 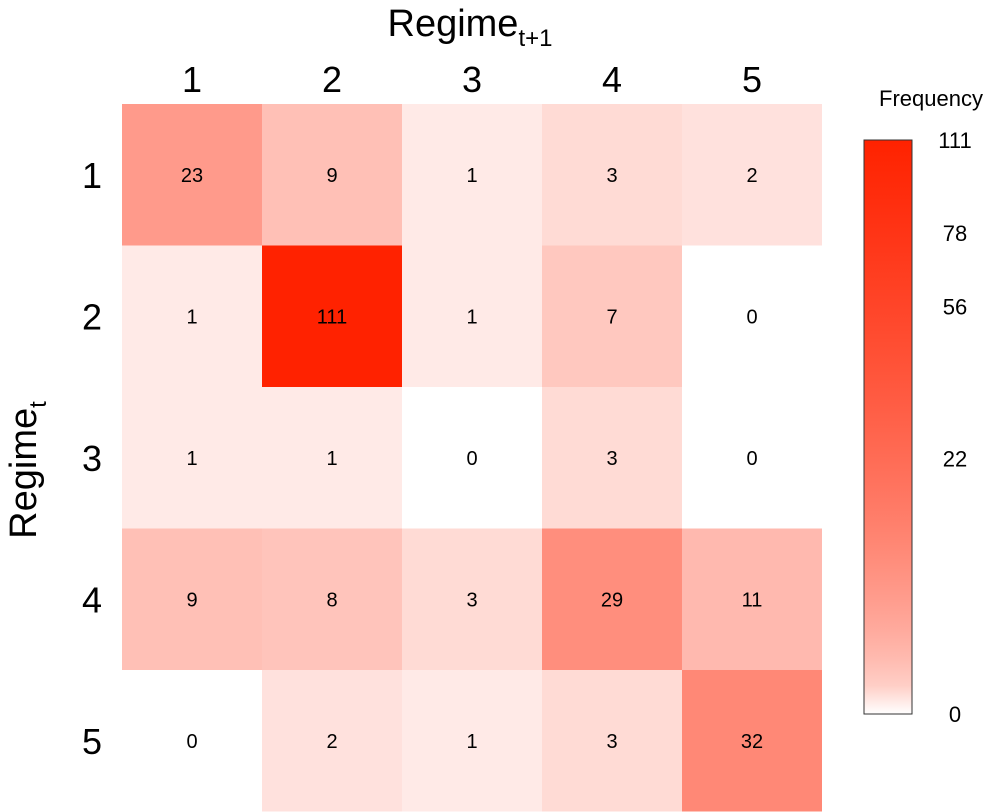 What do you see at coordinates (612, 79) in the screenshot?
I see `x-tick-label: 4` at bounding box center [612, 79].